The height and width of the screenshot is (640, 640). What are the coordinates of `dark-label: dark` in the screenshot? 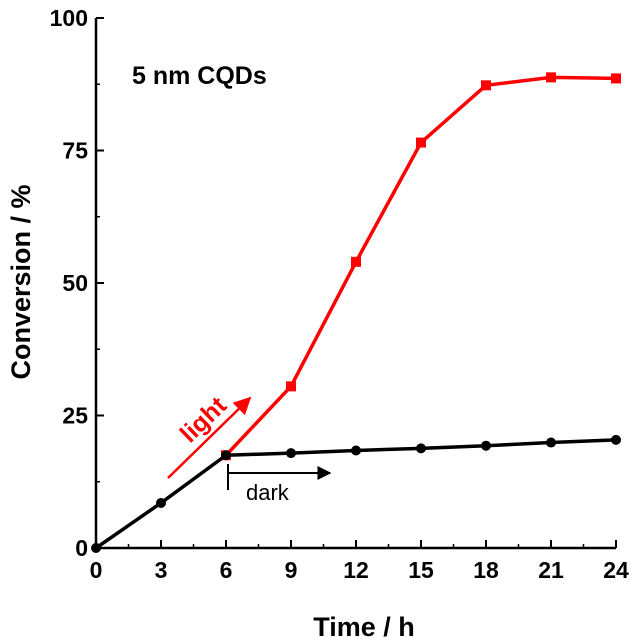 It's located at (268, 492).